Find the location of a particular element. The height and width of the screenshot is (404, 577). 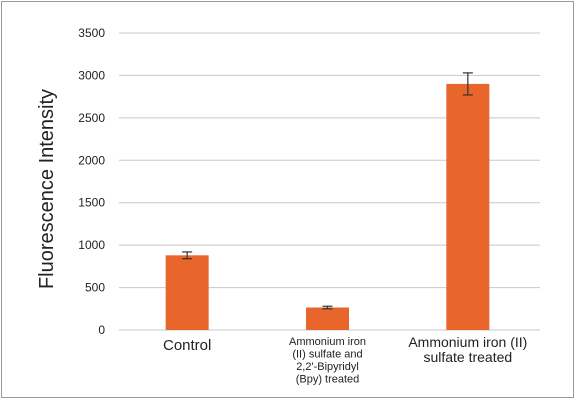

x-category-label: Ammonium iron (II) is located at coordinates (467, 342).